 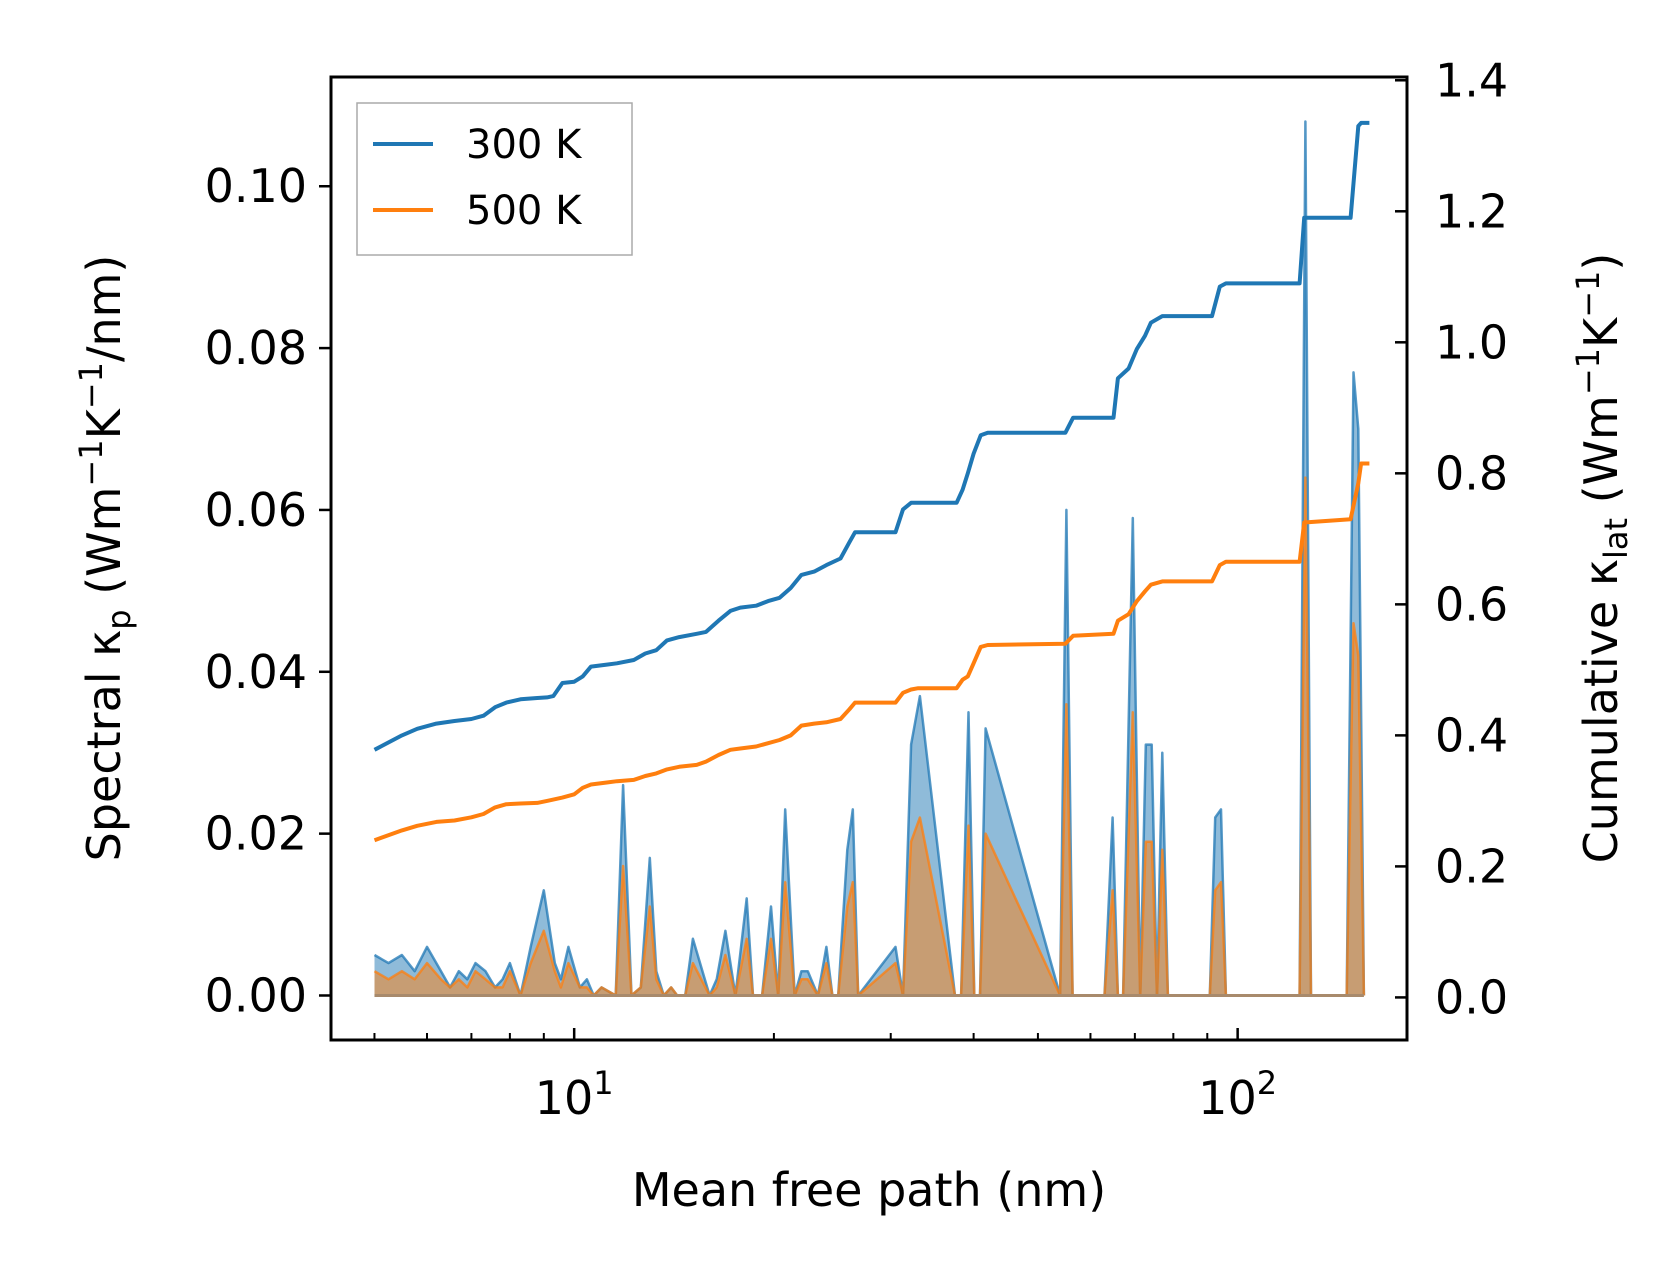 What do you see at coordinates (524, 145) in the screenshot?
I see `legend-label-300k: 300 K` at bounding box center [524, 145].